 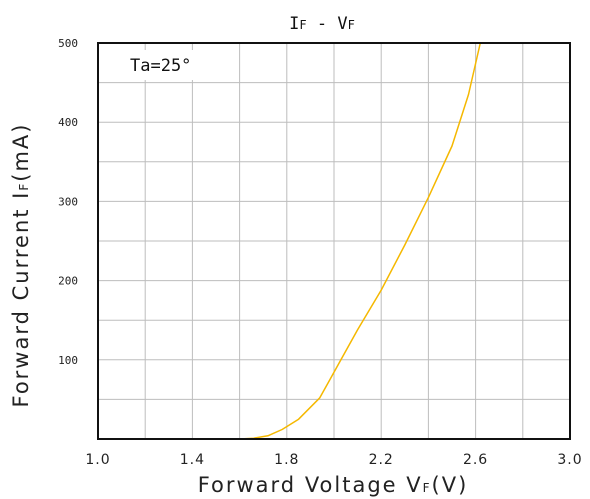 What do you see at coordinates (192, 460) in the screenshot?
I see `x-tick-label: 1.4` at bounding box center [192, 460].